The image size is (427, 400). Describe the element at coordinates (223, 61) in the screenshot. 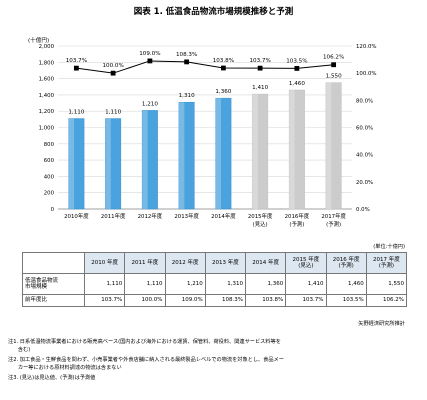

I see `yoy-value-label: 103.8%` at that location.